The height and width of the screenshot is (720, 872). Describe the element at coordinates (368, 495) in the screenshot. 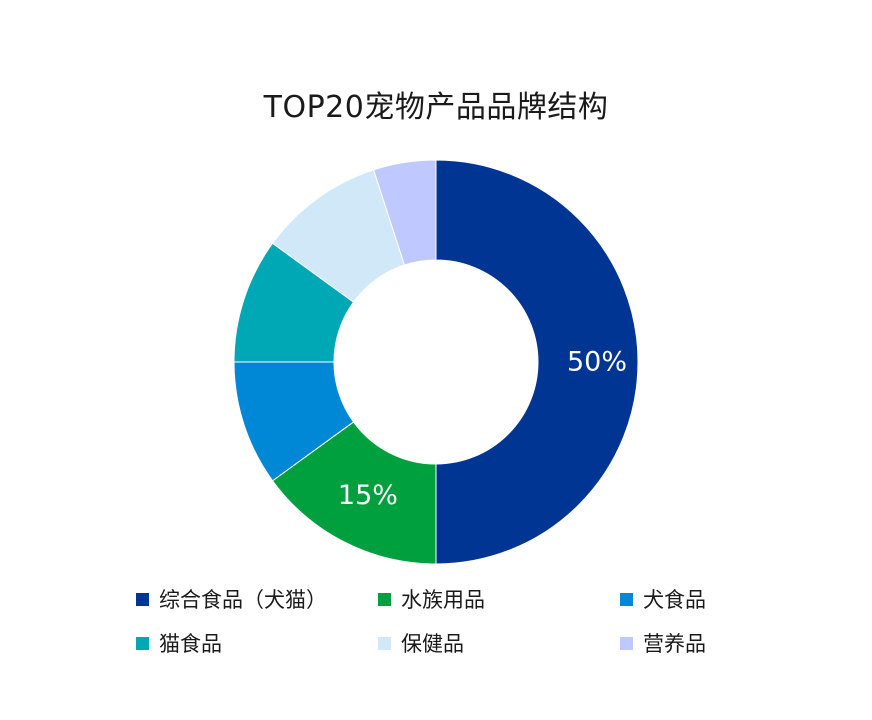

I see `data-label-2: 15%` at that location.